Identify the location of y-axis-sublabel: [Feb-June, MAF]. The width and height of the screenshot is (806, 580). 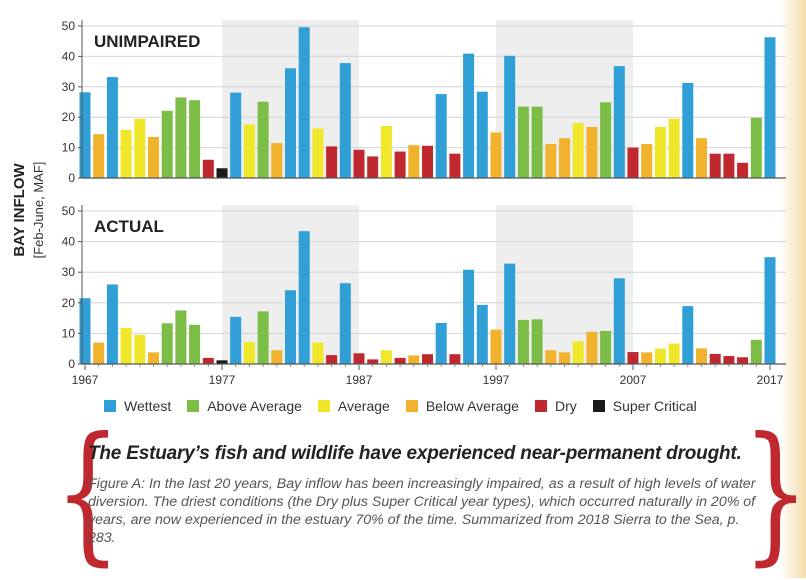
(38, 210).